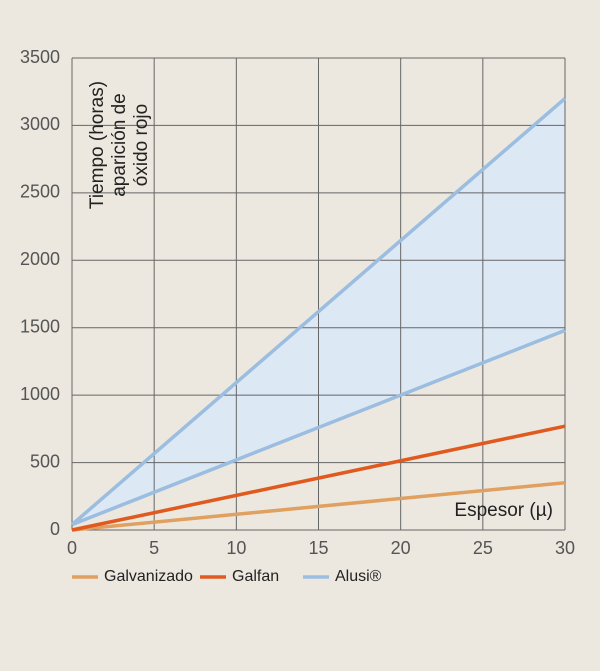 This screenshot has height=671, width=600. I want to click on y-tick-label: 3500, so click(40, 57).